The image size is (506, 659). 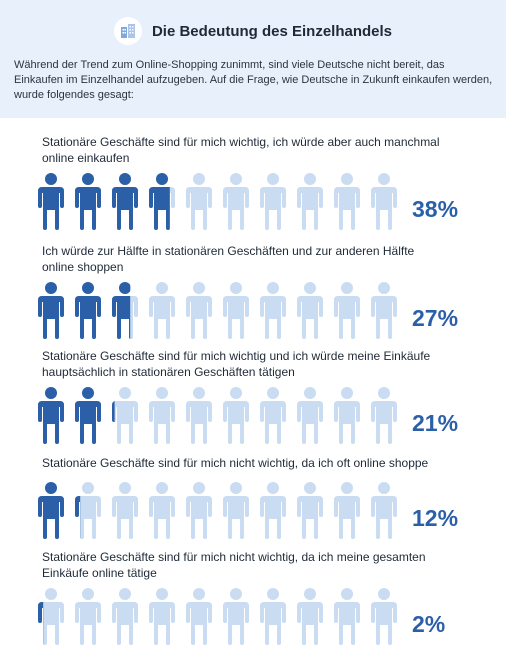 I want to click on page-title: Die Bedeutung des Einzelhandels, so click(x=272, y=31).